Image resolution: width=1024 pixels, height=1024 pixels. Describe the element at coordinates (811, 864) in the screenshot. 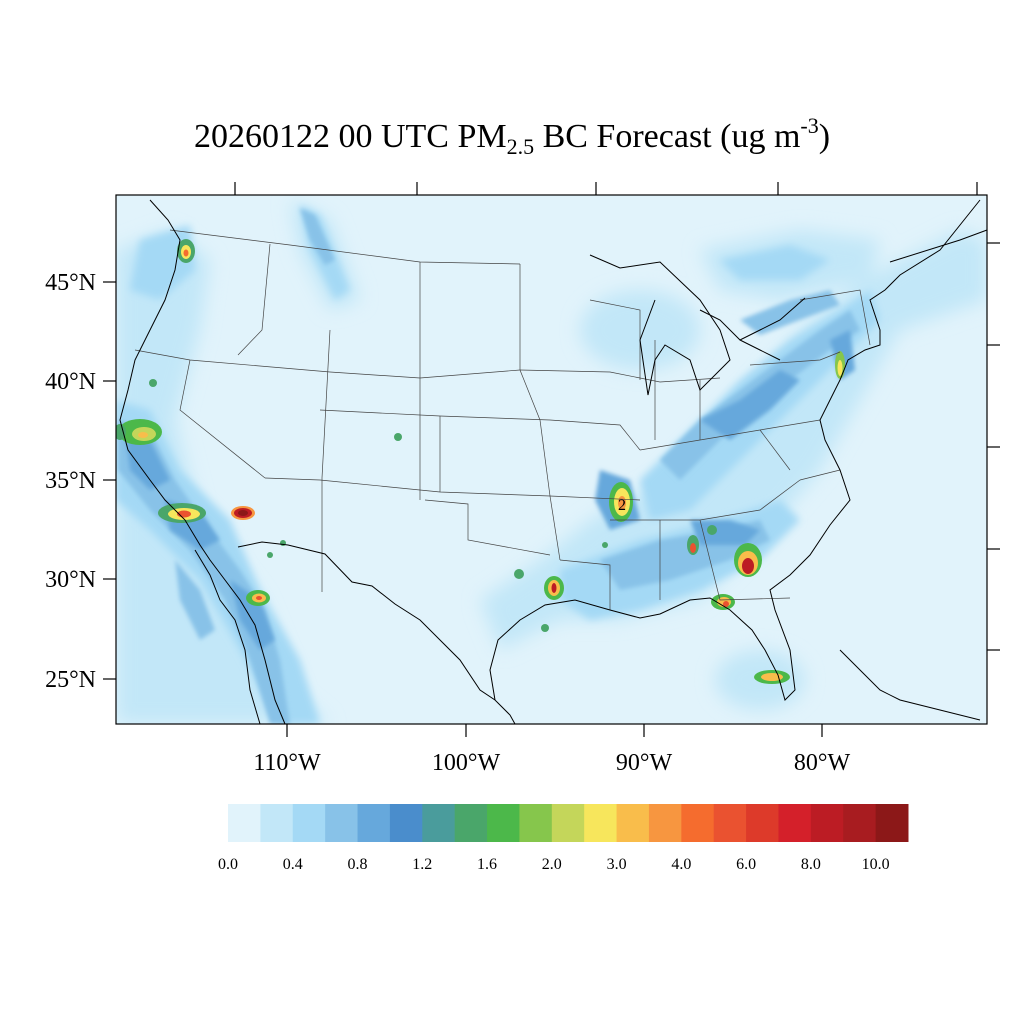

I see `colorbar-tick-label: 8.0` at that location.